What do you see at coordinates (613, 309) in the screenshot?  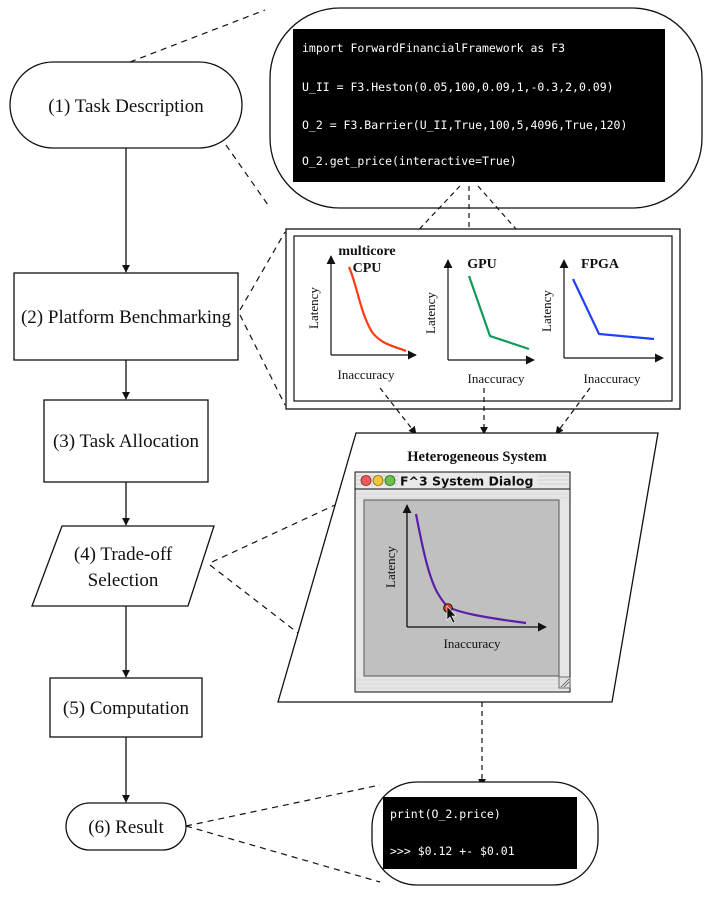 I see `chart-fpga-curve` at bounding box center [613, 309].